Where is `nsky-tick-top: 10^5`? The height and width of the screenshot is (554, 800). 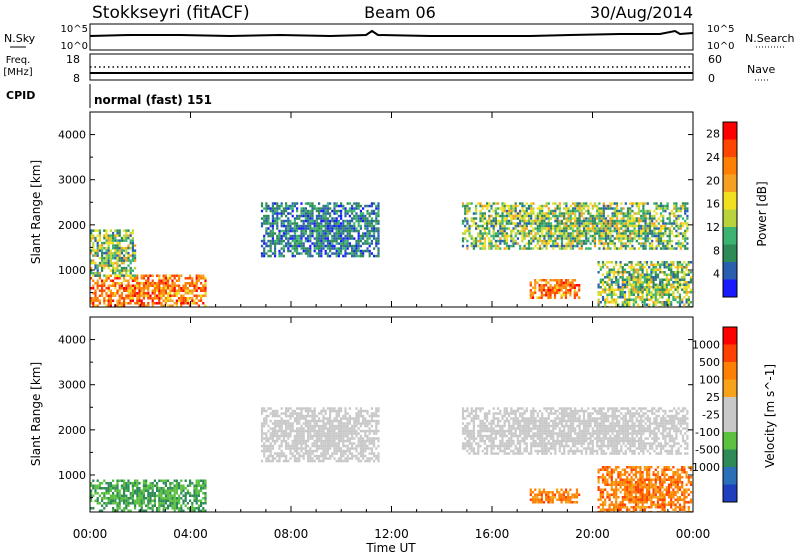
nsky-tick-top: 10^5 is located at coordinates (74, 29).